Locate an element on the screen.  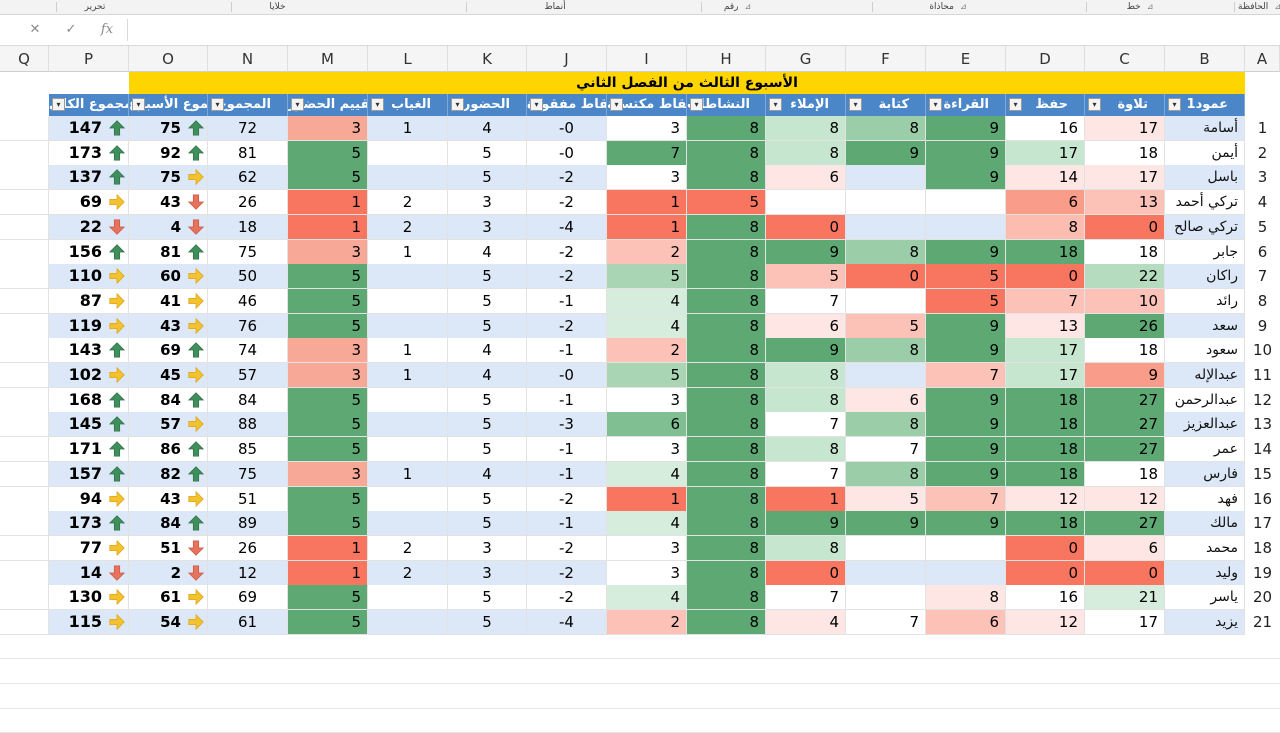
cell-N: 26 is located at coordinates (248, 548).